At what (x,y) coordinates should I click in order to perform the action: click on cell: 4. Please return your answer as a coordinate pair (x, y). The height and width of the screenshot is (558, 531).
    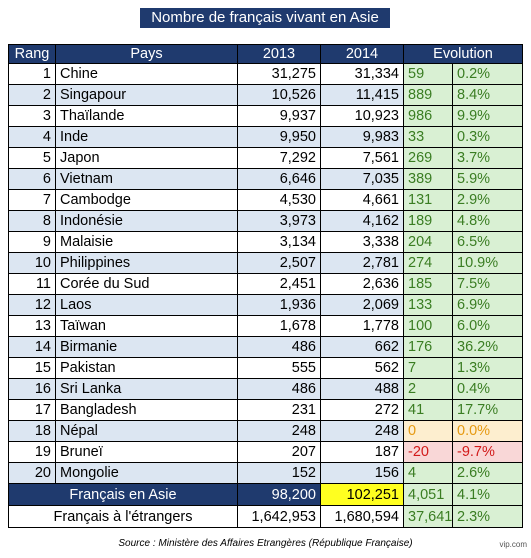
    Looking at the image, I should click on (428, 473).